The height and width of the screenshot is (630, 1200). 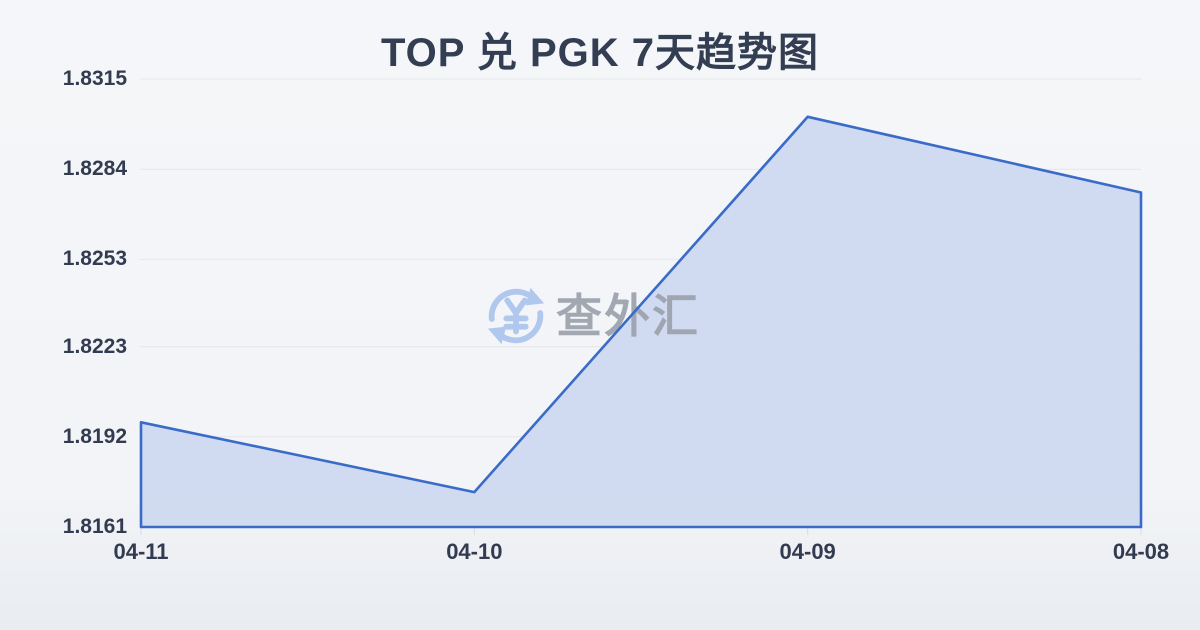 What do you see at coordinates (94, 526) in the screenshot?
I see `y-axis-tick-label: 1.8161` at bounding box center [94, 526].